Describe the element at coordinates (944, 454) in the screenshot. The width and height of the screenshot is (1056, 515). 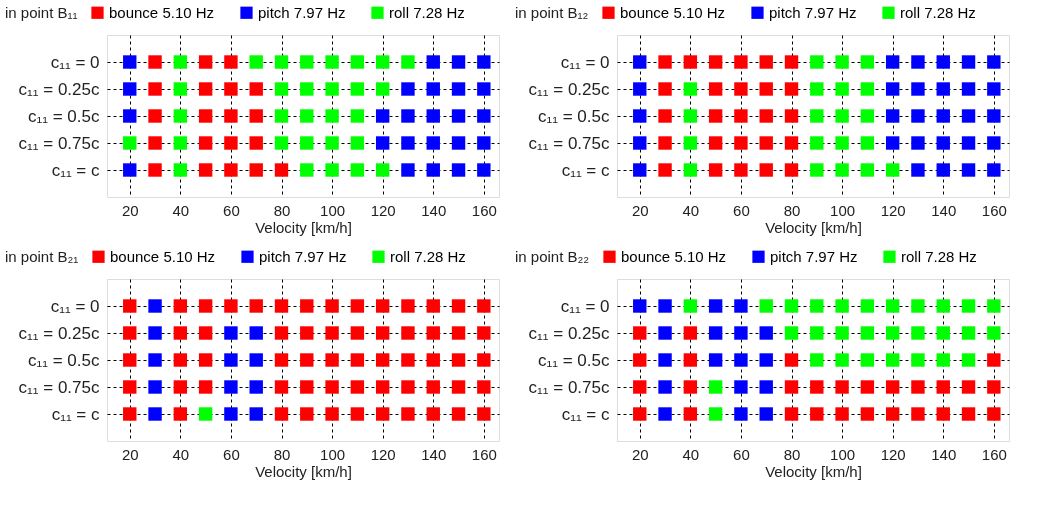
I see `x-tick-label: 140` at that location.